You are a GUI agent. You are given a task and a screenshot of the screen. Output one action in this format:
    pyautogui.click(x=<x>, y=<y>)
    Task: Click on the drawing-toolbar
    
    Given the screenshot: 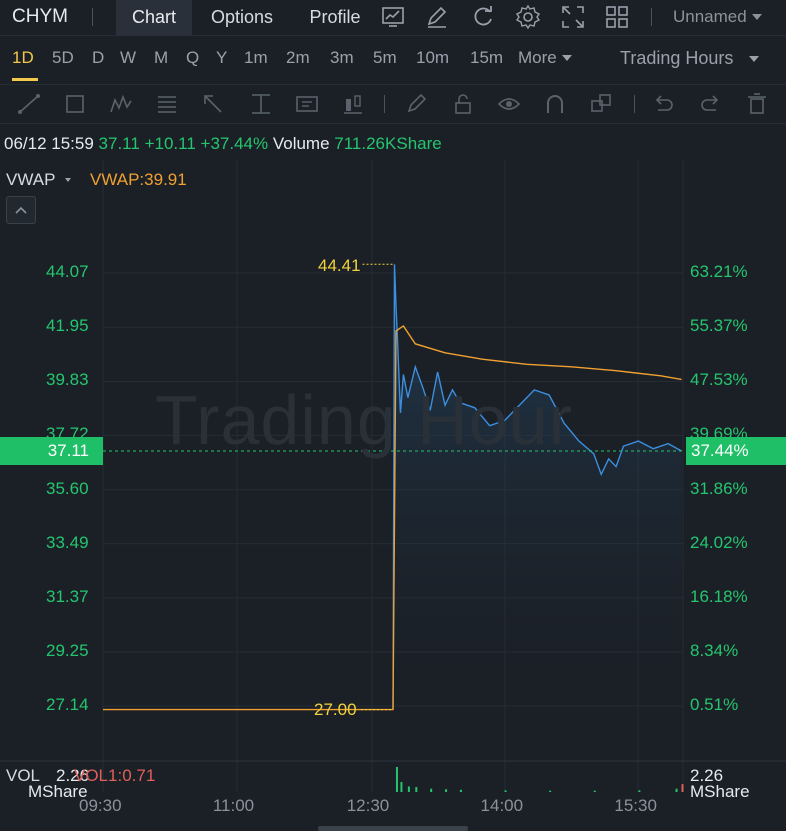 What is the action you would take?
    pyautogui.click(x=393, y=104)
    